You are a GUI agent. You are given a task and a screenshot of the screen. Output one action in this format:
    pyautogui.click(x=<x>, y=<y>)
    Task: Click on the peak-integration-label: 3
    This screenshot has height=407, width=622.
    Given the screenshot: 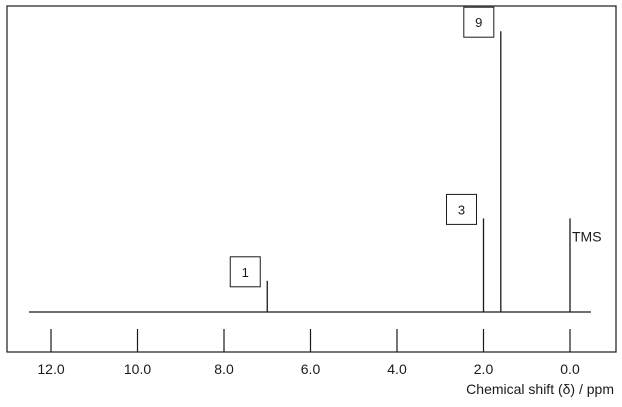 What is the action you would take?
    pyautogui.click(x=461, y=209)
    